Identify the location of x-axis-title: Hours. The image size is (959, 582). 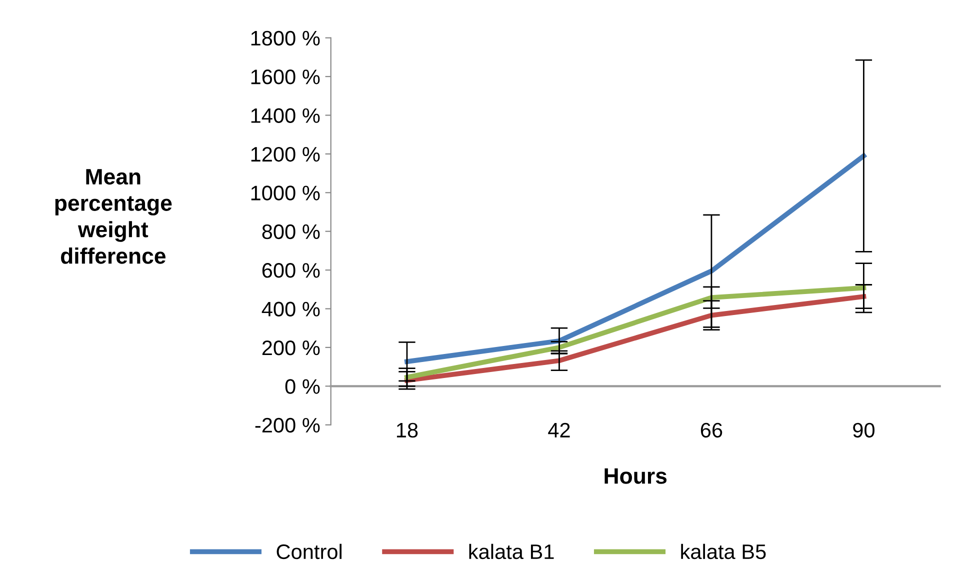
(635, 476).